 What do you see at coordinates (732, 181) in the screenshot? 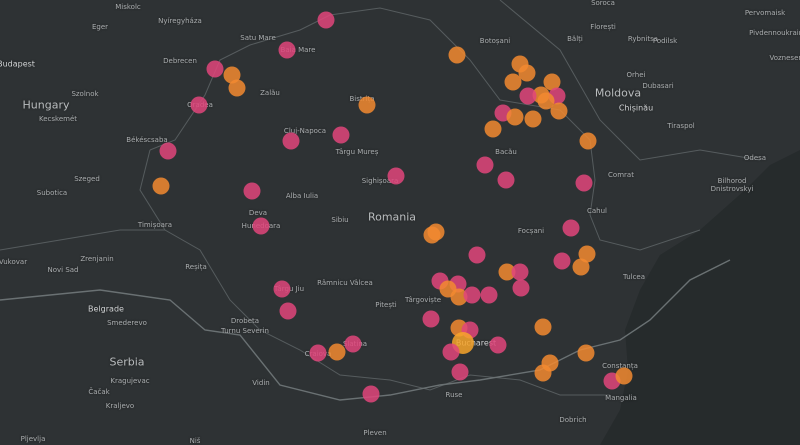
I see `city-label: Bilhorod` at bounding box center [732, 181].